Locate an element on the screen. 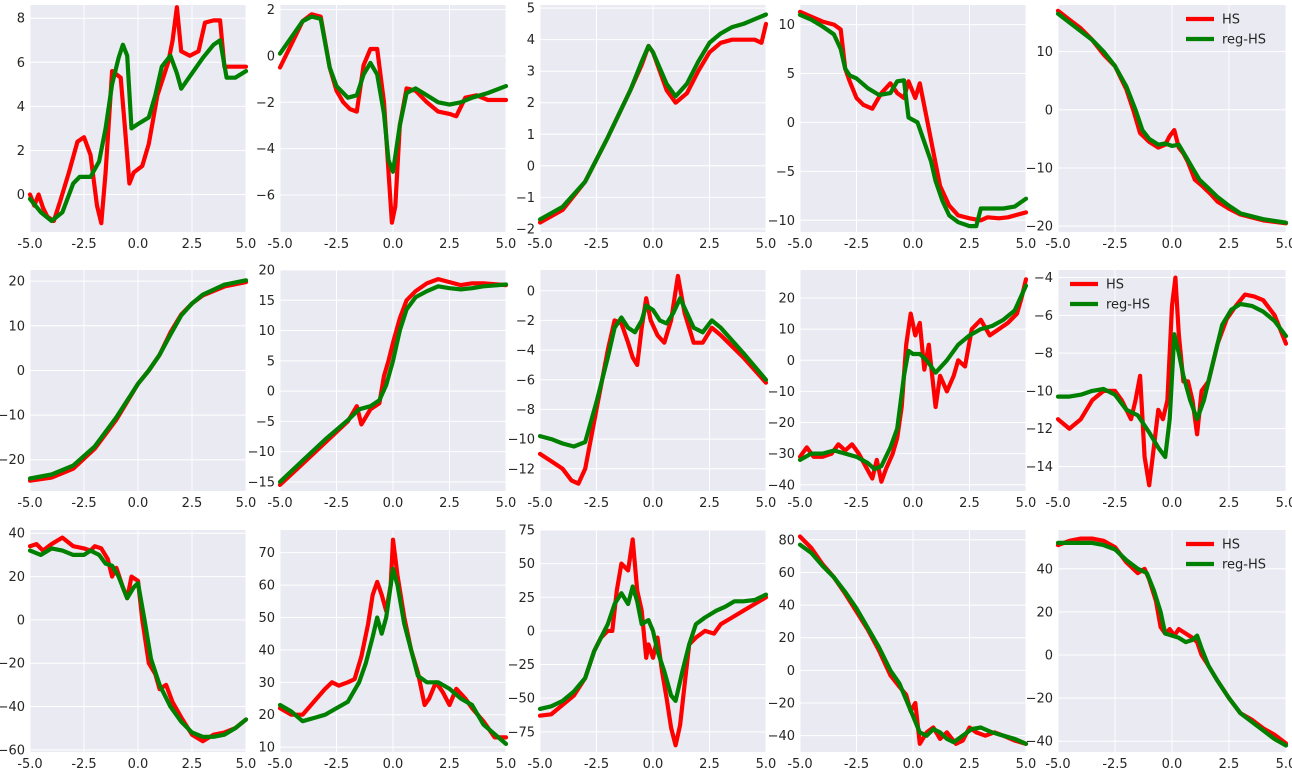  subplot-14: -5.0 -2.5 0.0 2.5 5.0 −40 −20 0 20 40 60 80 is located at coordinates (902, 650).